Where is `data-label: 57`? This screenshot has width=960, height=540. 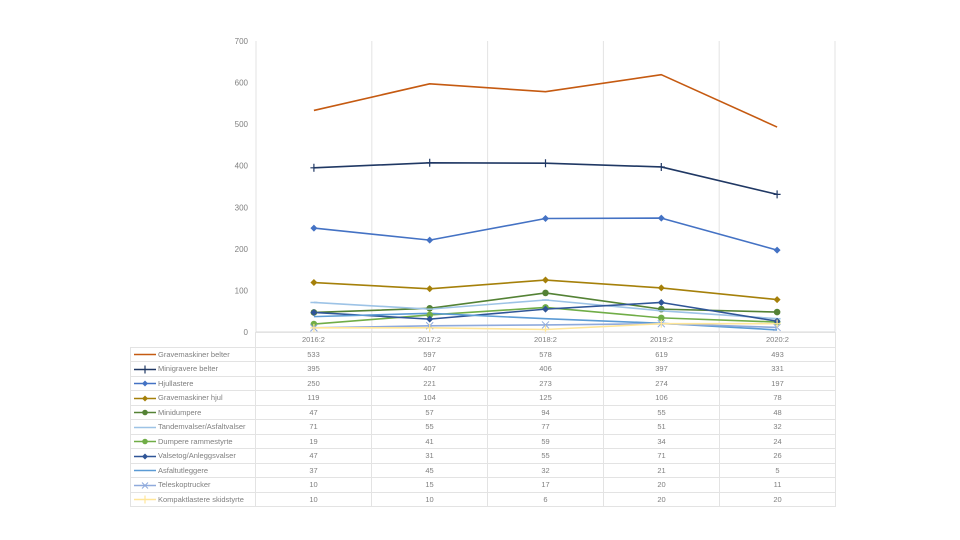 data-label: 57 is located at coordinates (429, 412).